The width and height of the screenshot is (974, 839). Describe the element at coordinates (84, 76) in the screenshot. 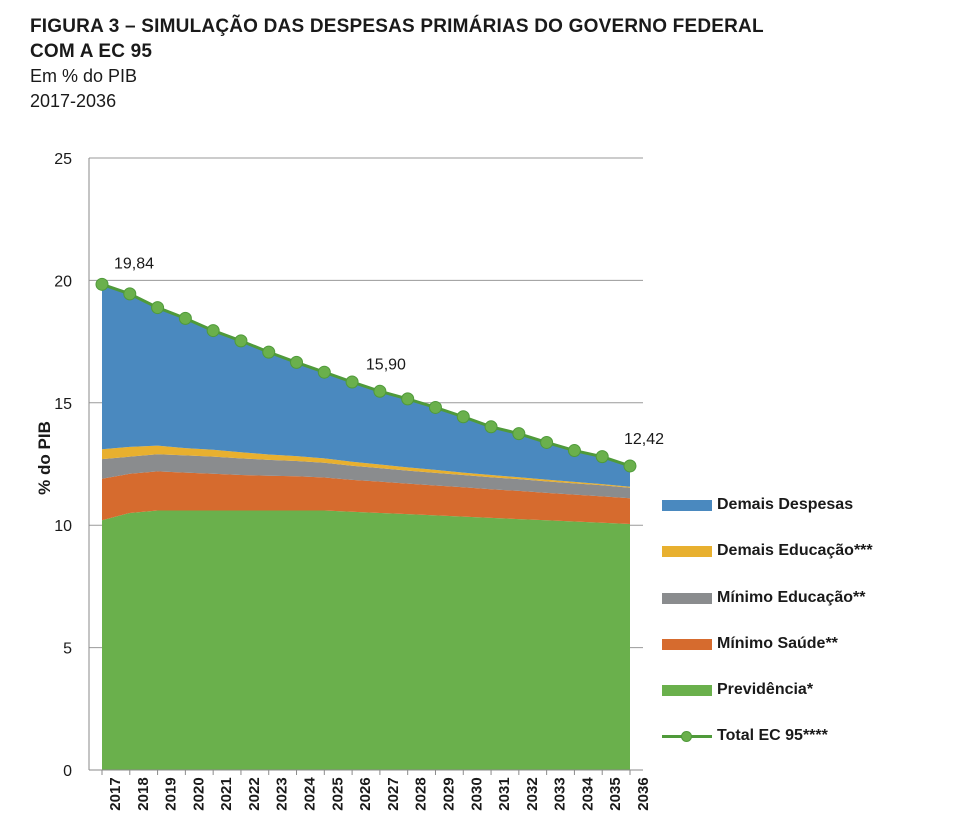

I see `chart-unit: Em % do PIB` at that location.